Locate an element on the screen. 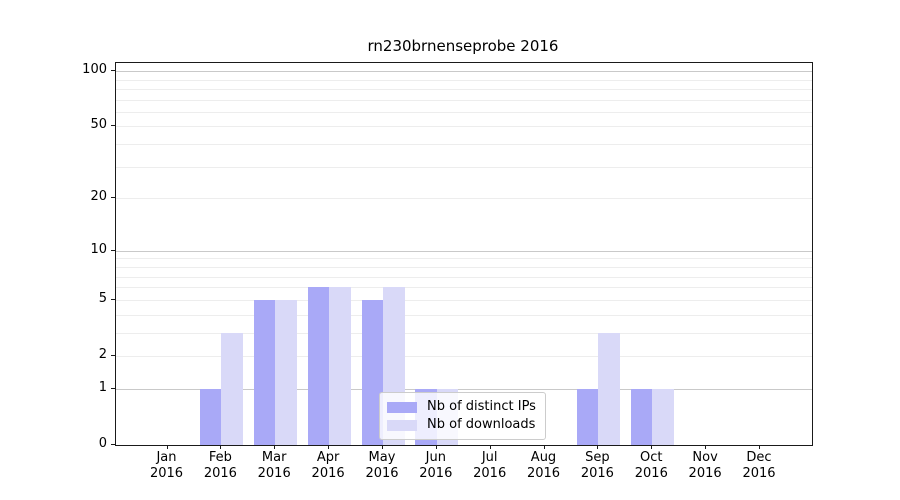 The image size is (900, 500). x-tick-month: Mar is located at coordinates (274, 457).